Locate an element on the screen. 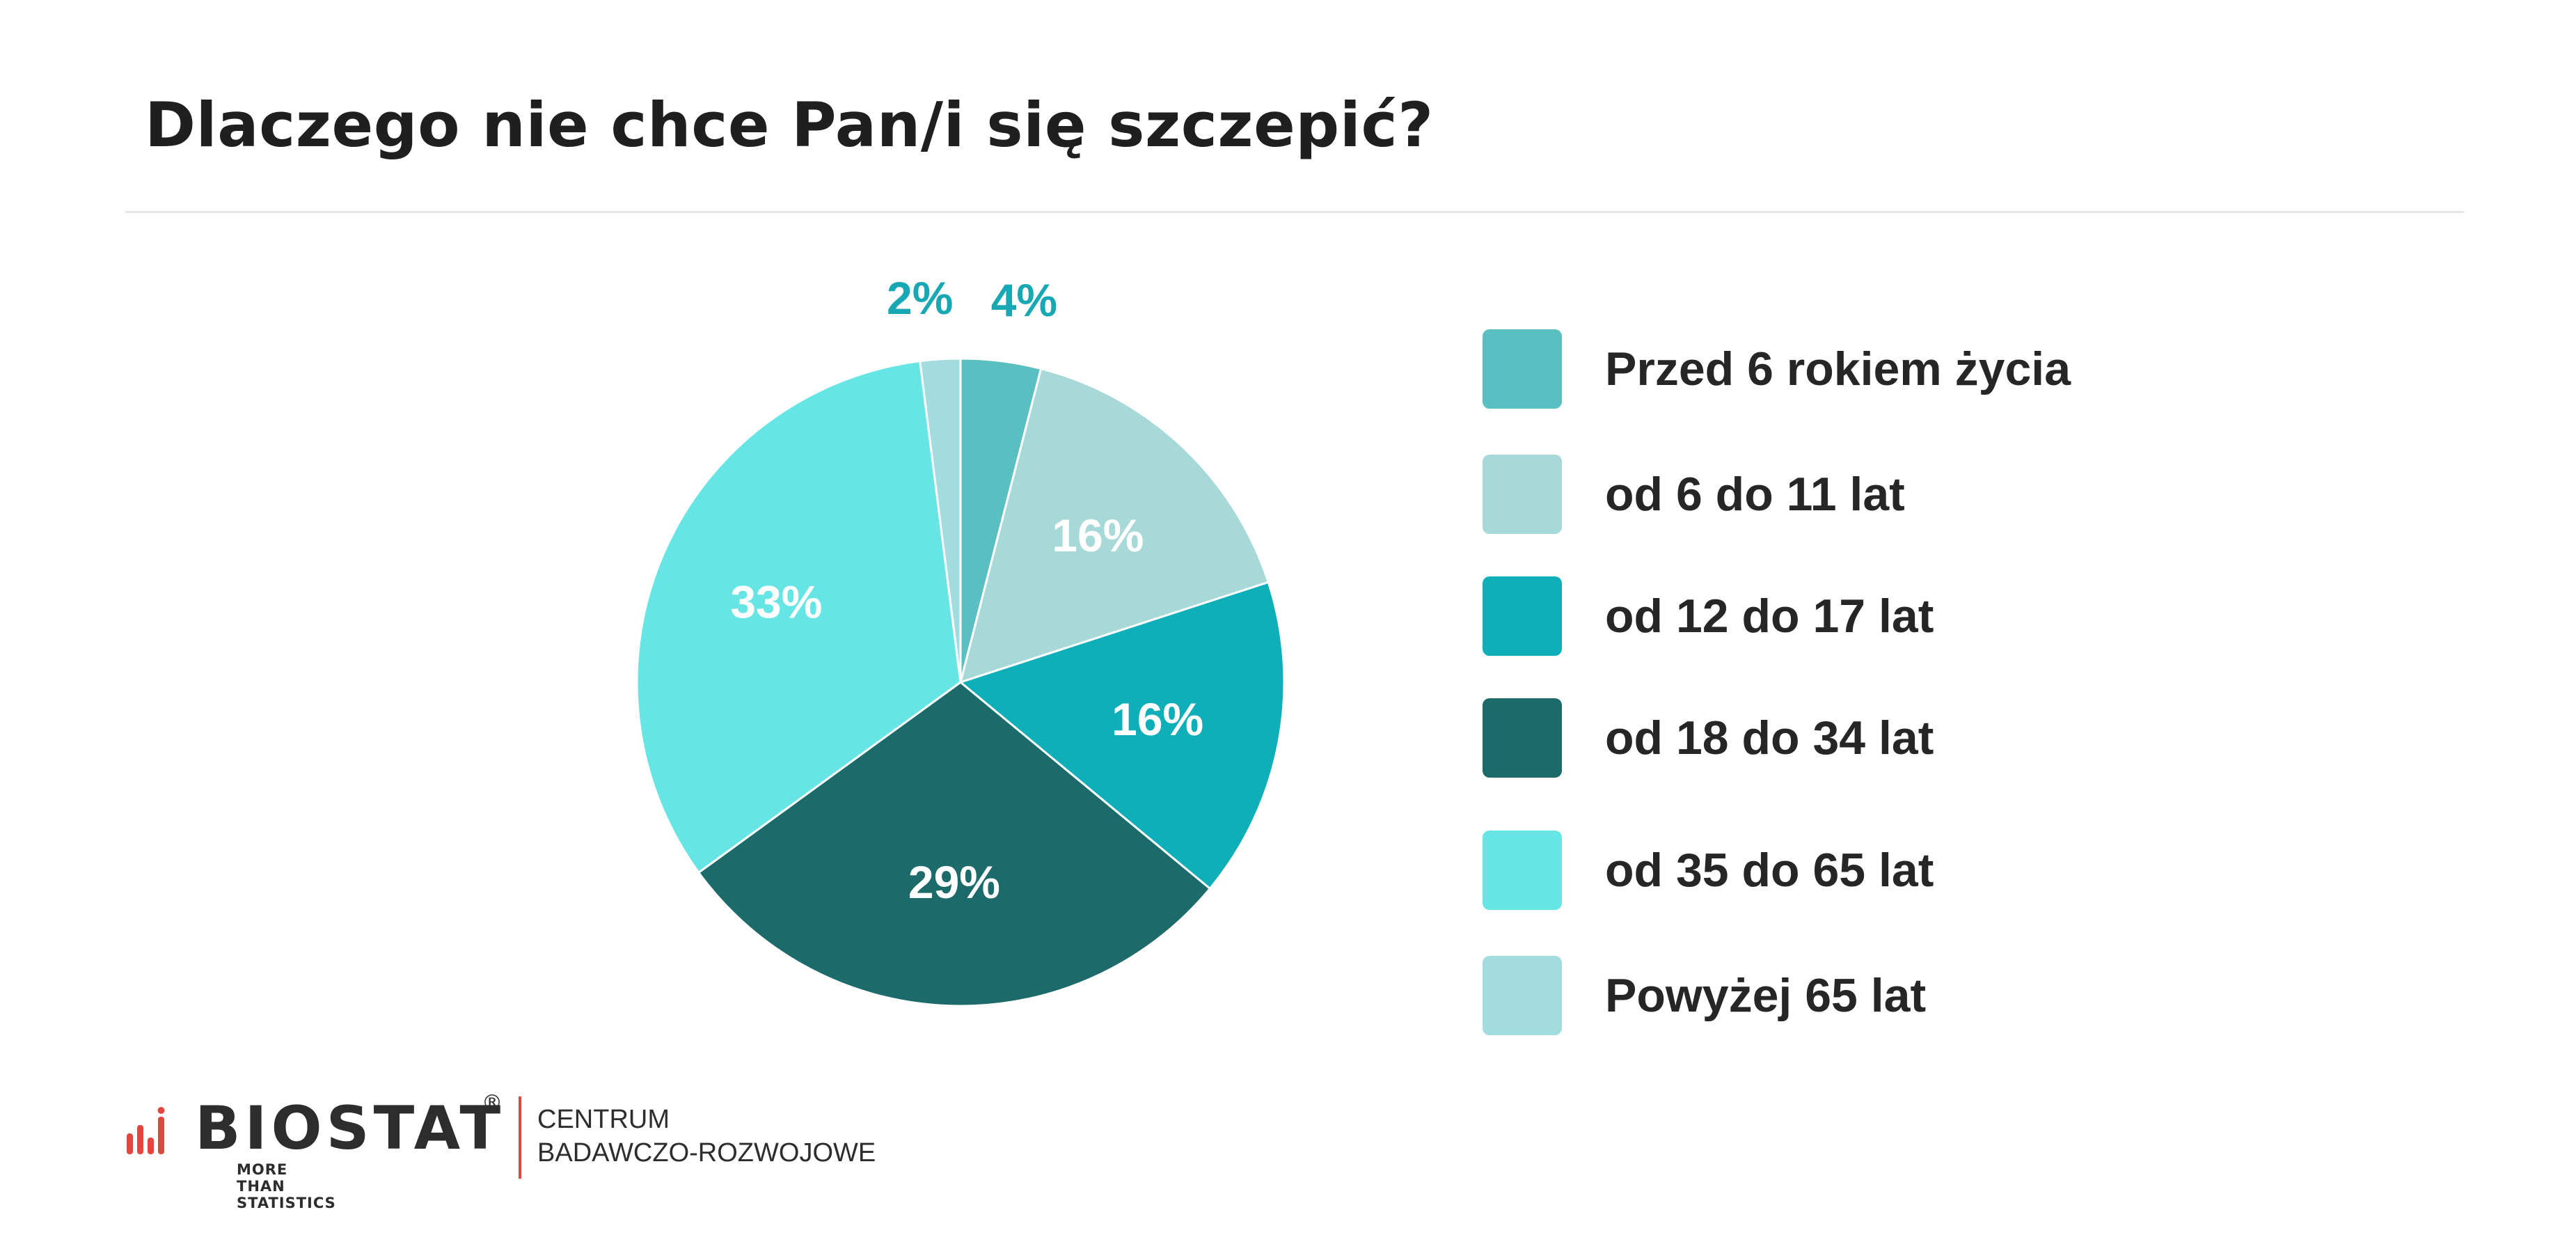 The image size is (2576, 1258). legend-label: od 35 do 65 lat is located at coordinates (1769, 871).